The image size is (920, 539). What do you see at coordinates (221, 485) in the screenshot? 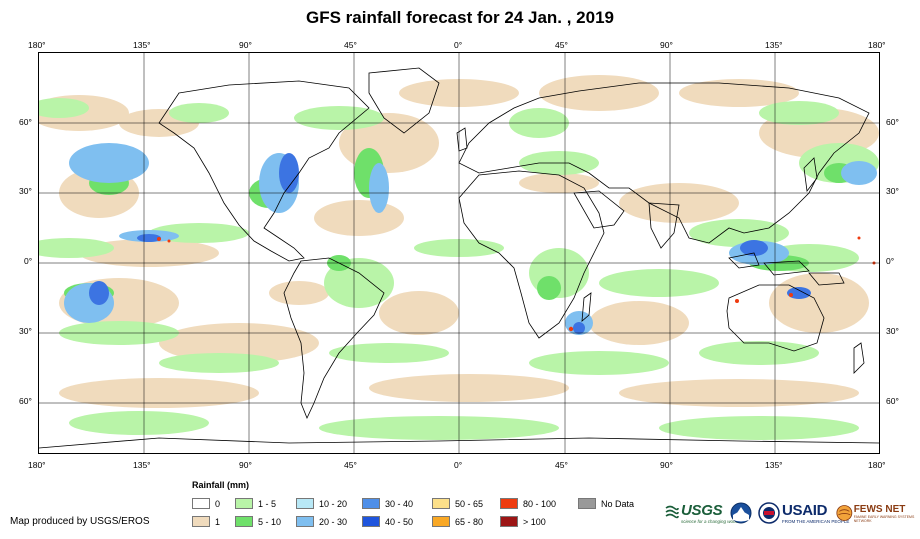
I see `legend-title: Rainfall (mm)` at bounding box center [221, 485].